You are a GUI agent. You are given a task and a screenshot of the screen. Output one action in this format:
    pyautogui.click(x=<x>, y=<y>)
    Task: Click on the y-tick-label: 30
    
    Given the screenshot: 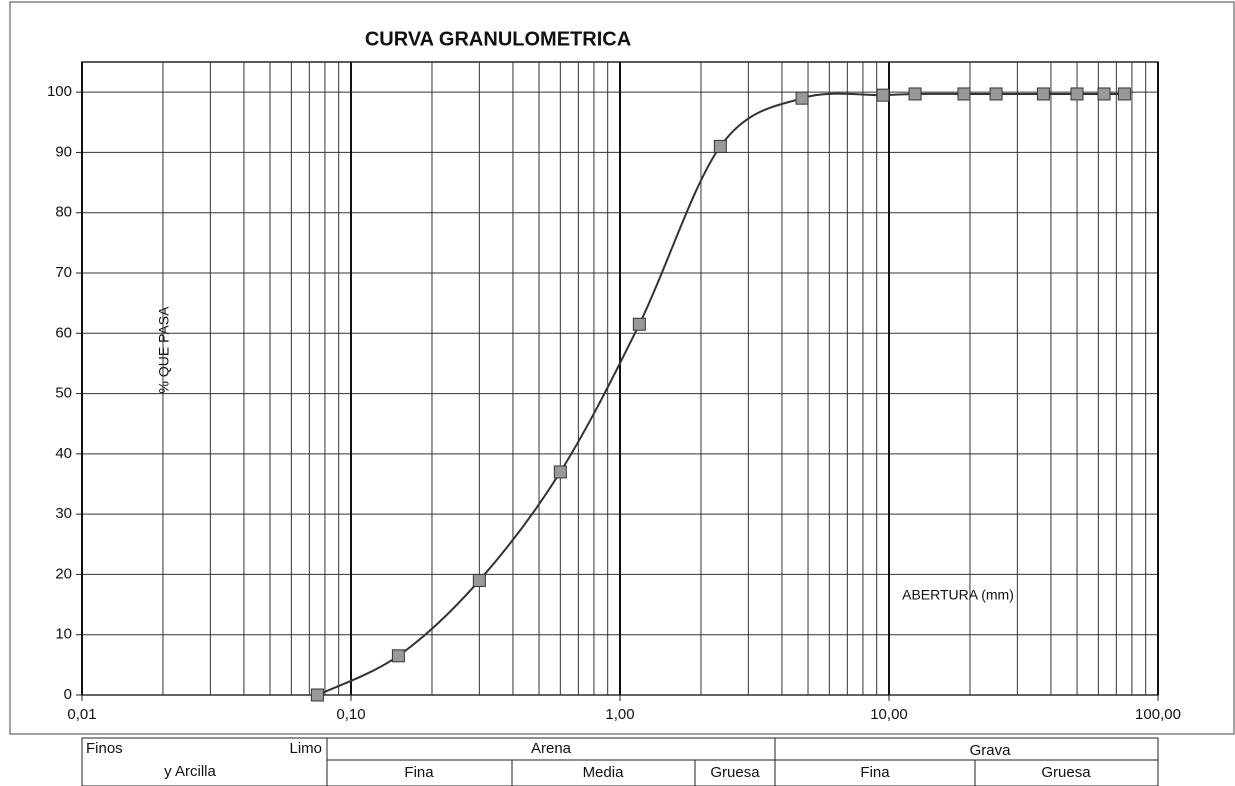 What is the action you would take?
    pyautogui.click(x=63, y=513)
    